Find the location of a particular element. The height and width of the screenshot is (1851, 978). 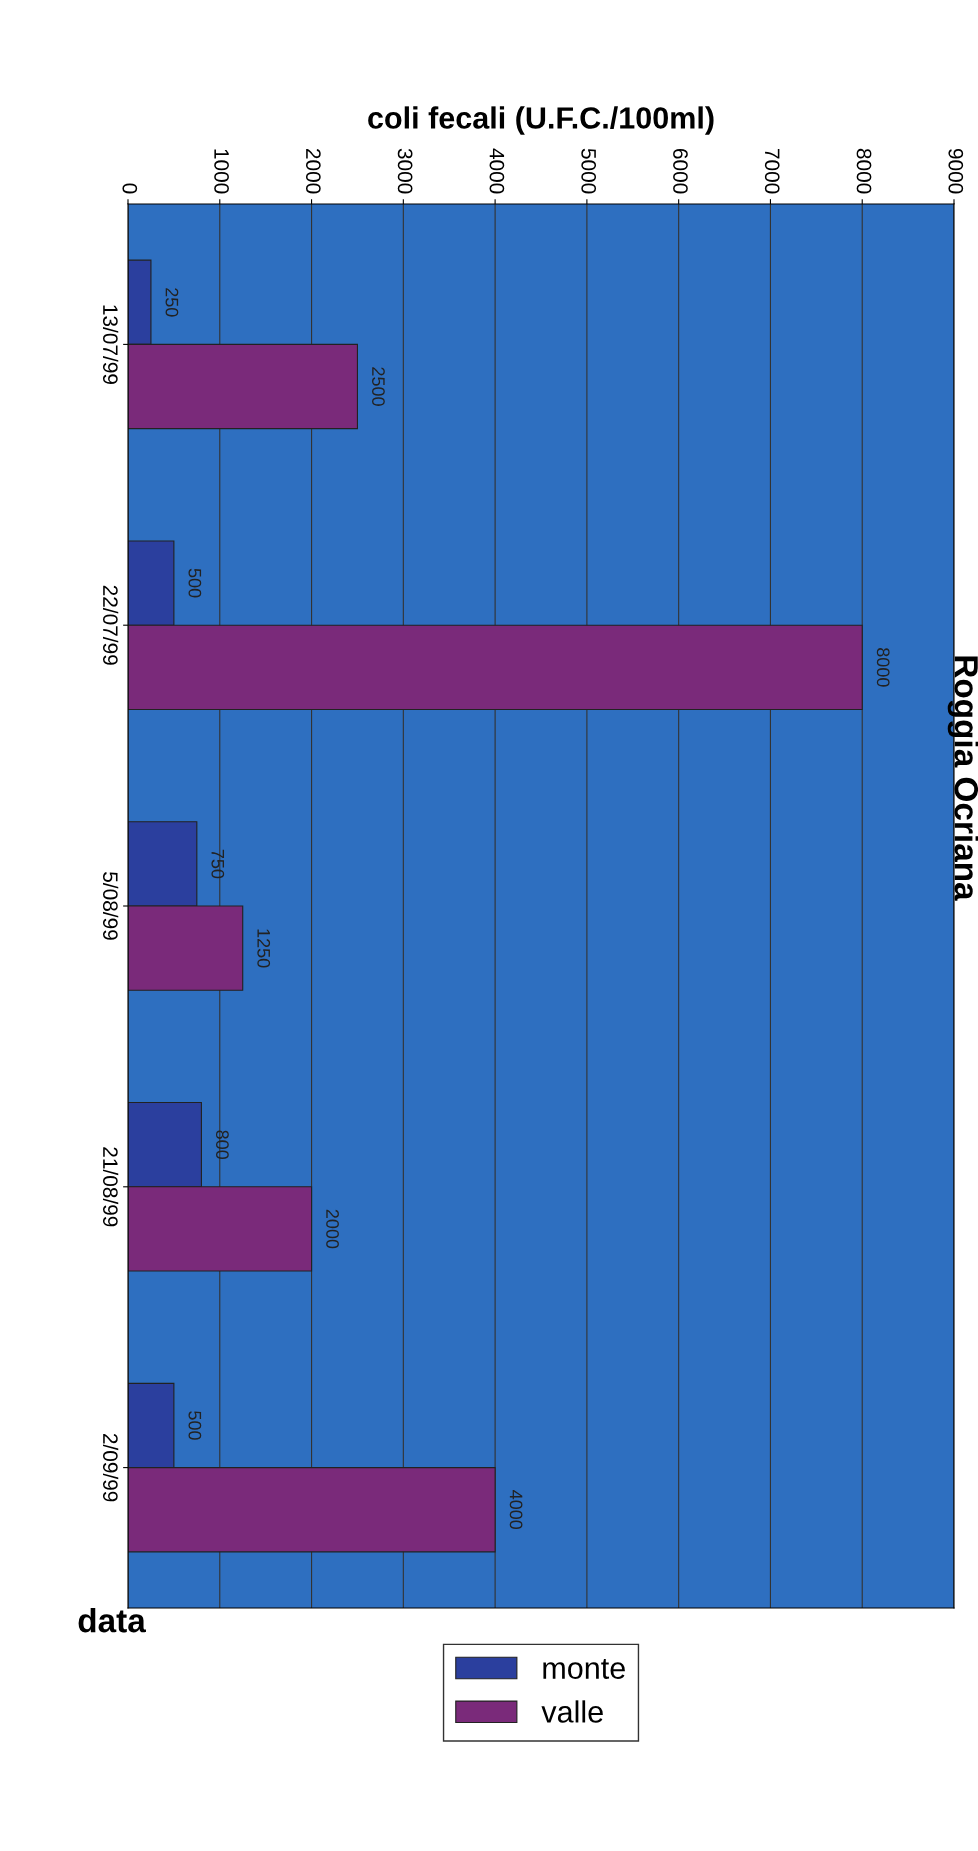

data-label: 750 is located at coordinates (218, 864).